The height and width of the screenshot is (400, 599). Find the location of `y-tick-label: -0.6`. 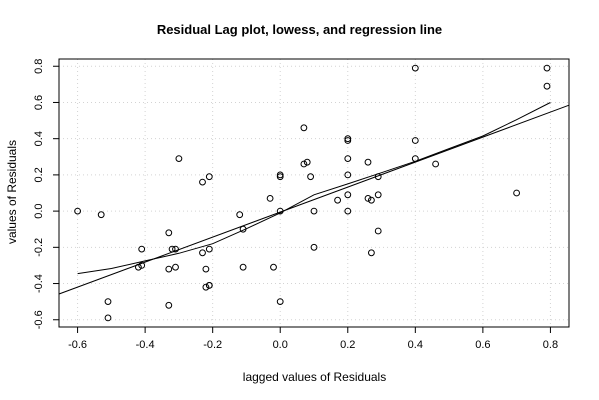

y-tick-label: -0.6 is located at coordinates (39, 319).